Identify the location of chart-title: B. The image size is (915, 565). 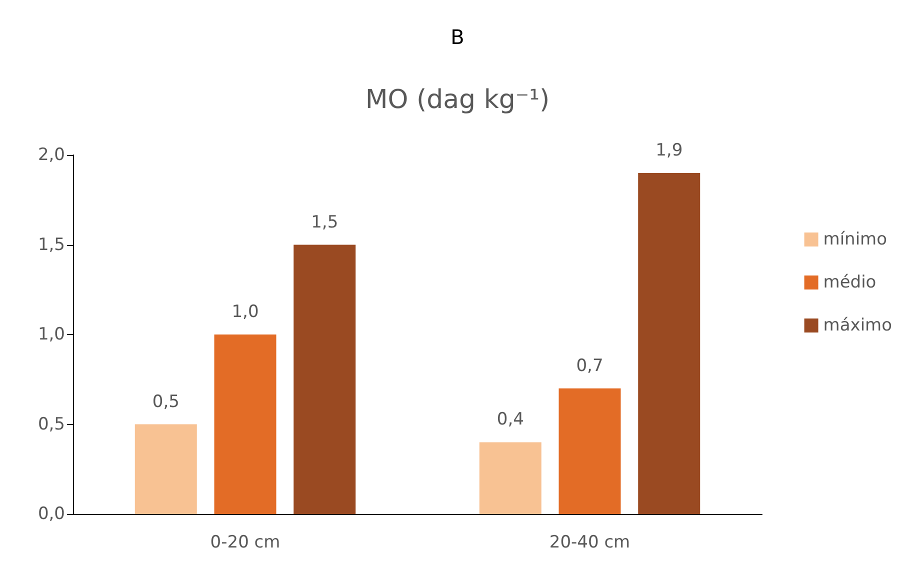
(457, 37).